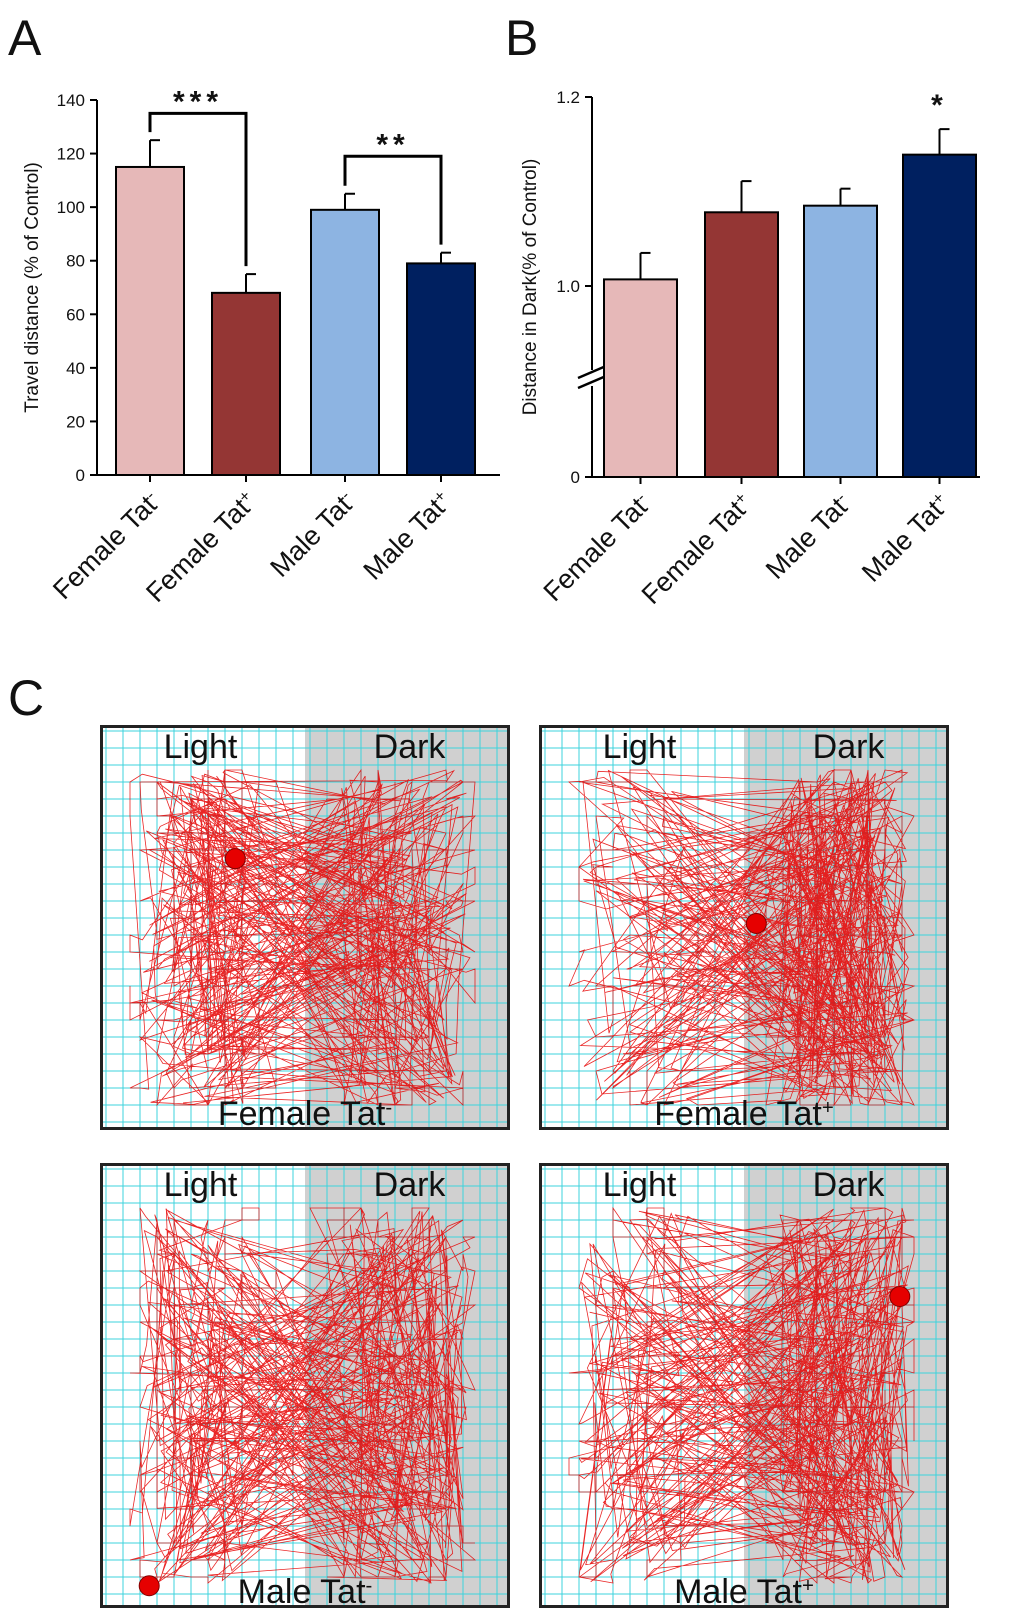 The width and height of the screenshot is (1010, 1608). I want to click on zone-label-light-0: Light, so click(201, 747).